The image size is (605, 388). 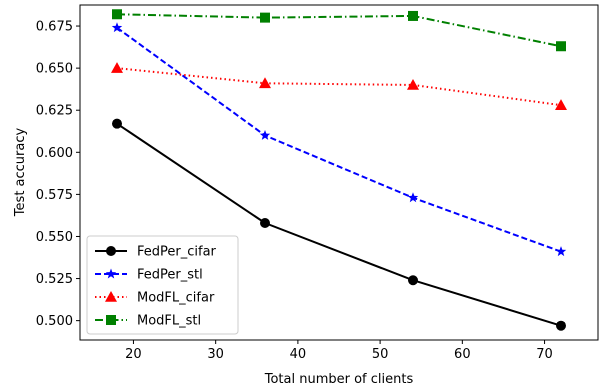 What do you see at coordinates (339, 86) in the screenshot?
I see `series-modfl-cifar` at bounding box center [339, 86].